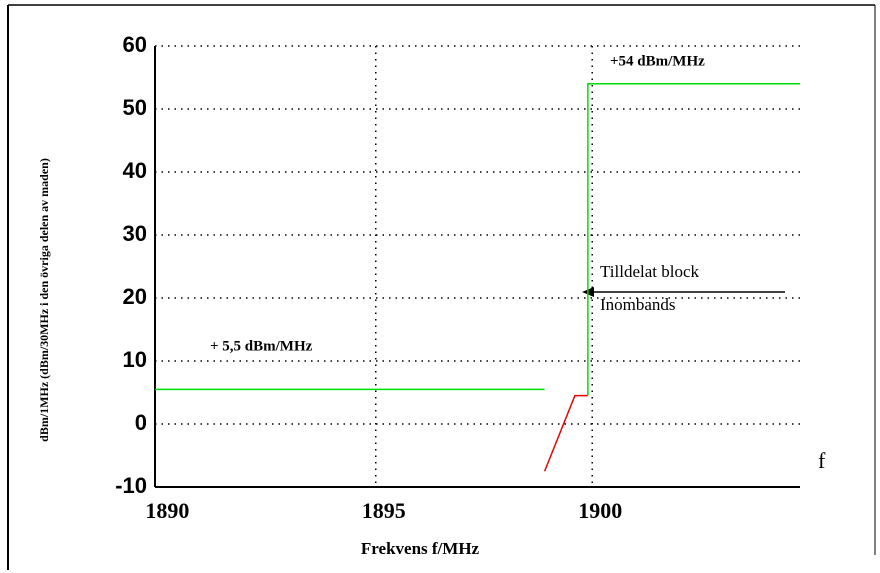 The width and height of the screenshot is (880, 573). What do you see at coordinates (141, 422) in the screenshot?
I see `y-tick-label: 0` at bounding box center [141, 422].